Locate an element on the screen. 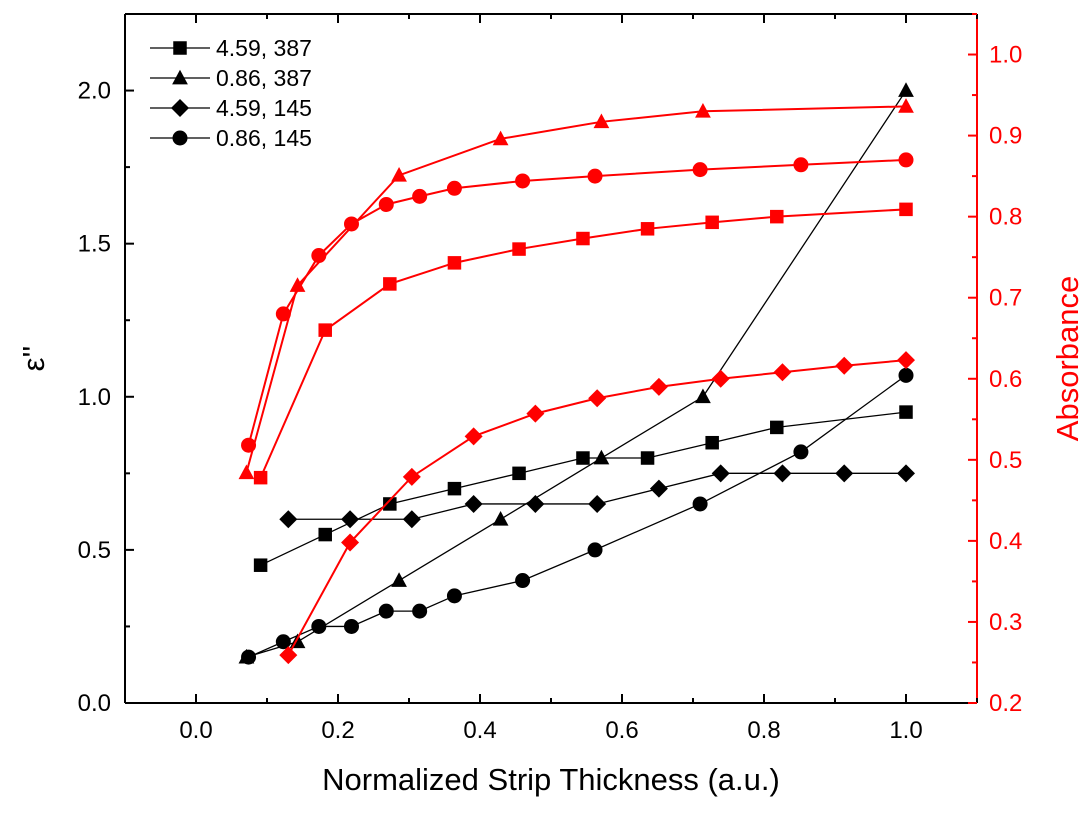 This screenshot has width=1085, height=813. legend-label: 4.59, 145 is located at coordinates (264, 108).